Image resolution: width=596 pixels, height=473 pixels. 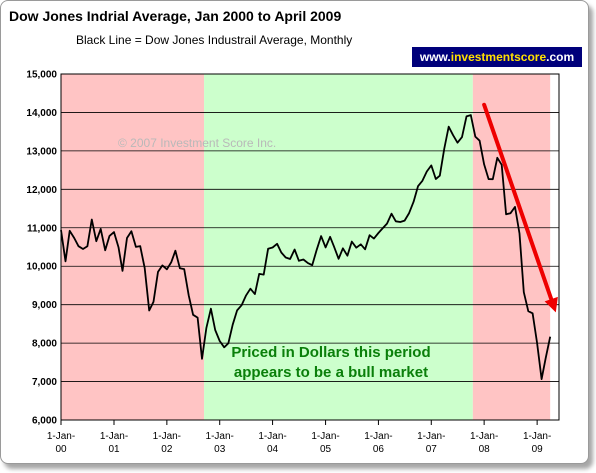 I want to click on x-tick-label: 03, so click(x=220, y=449).